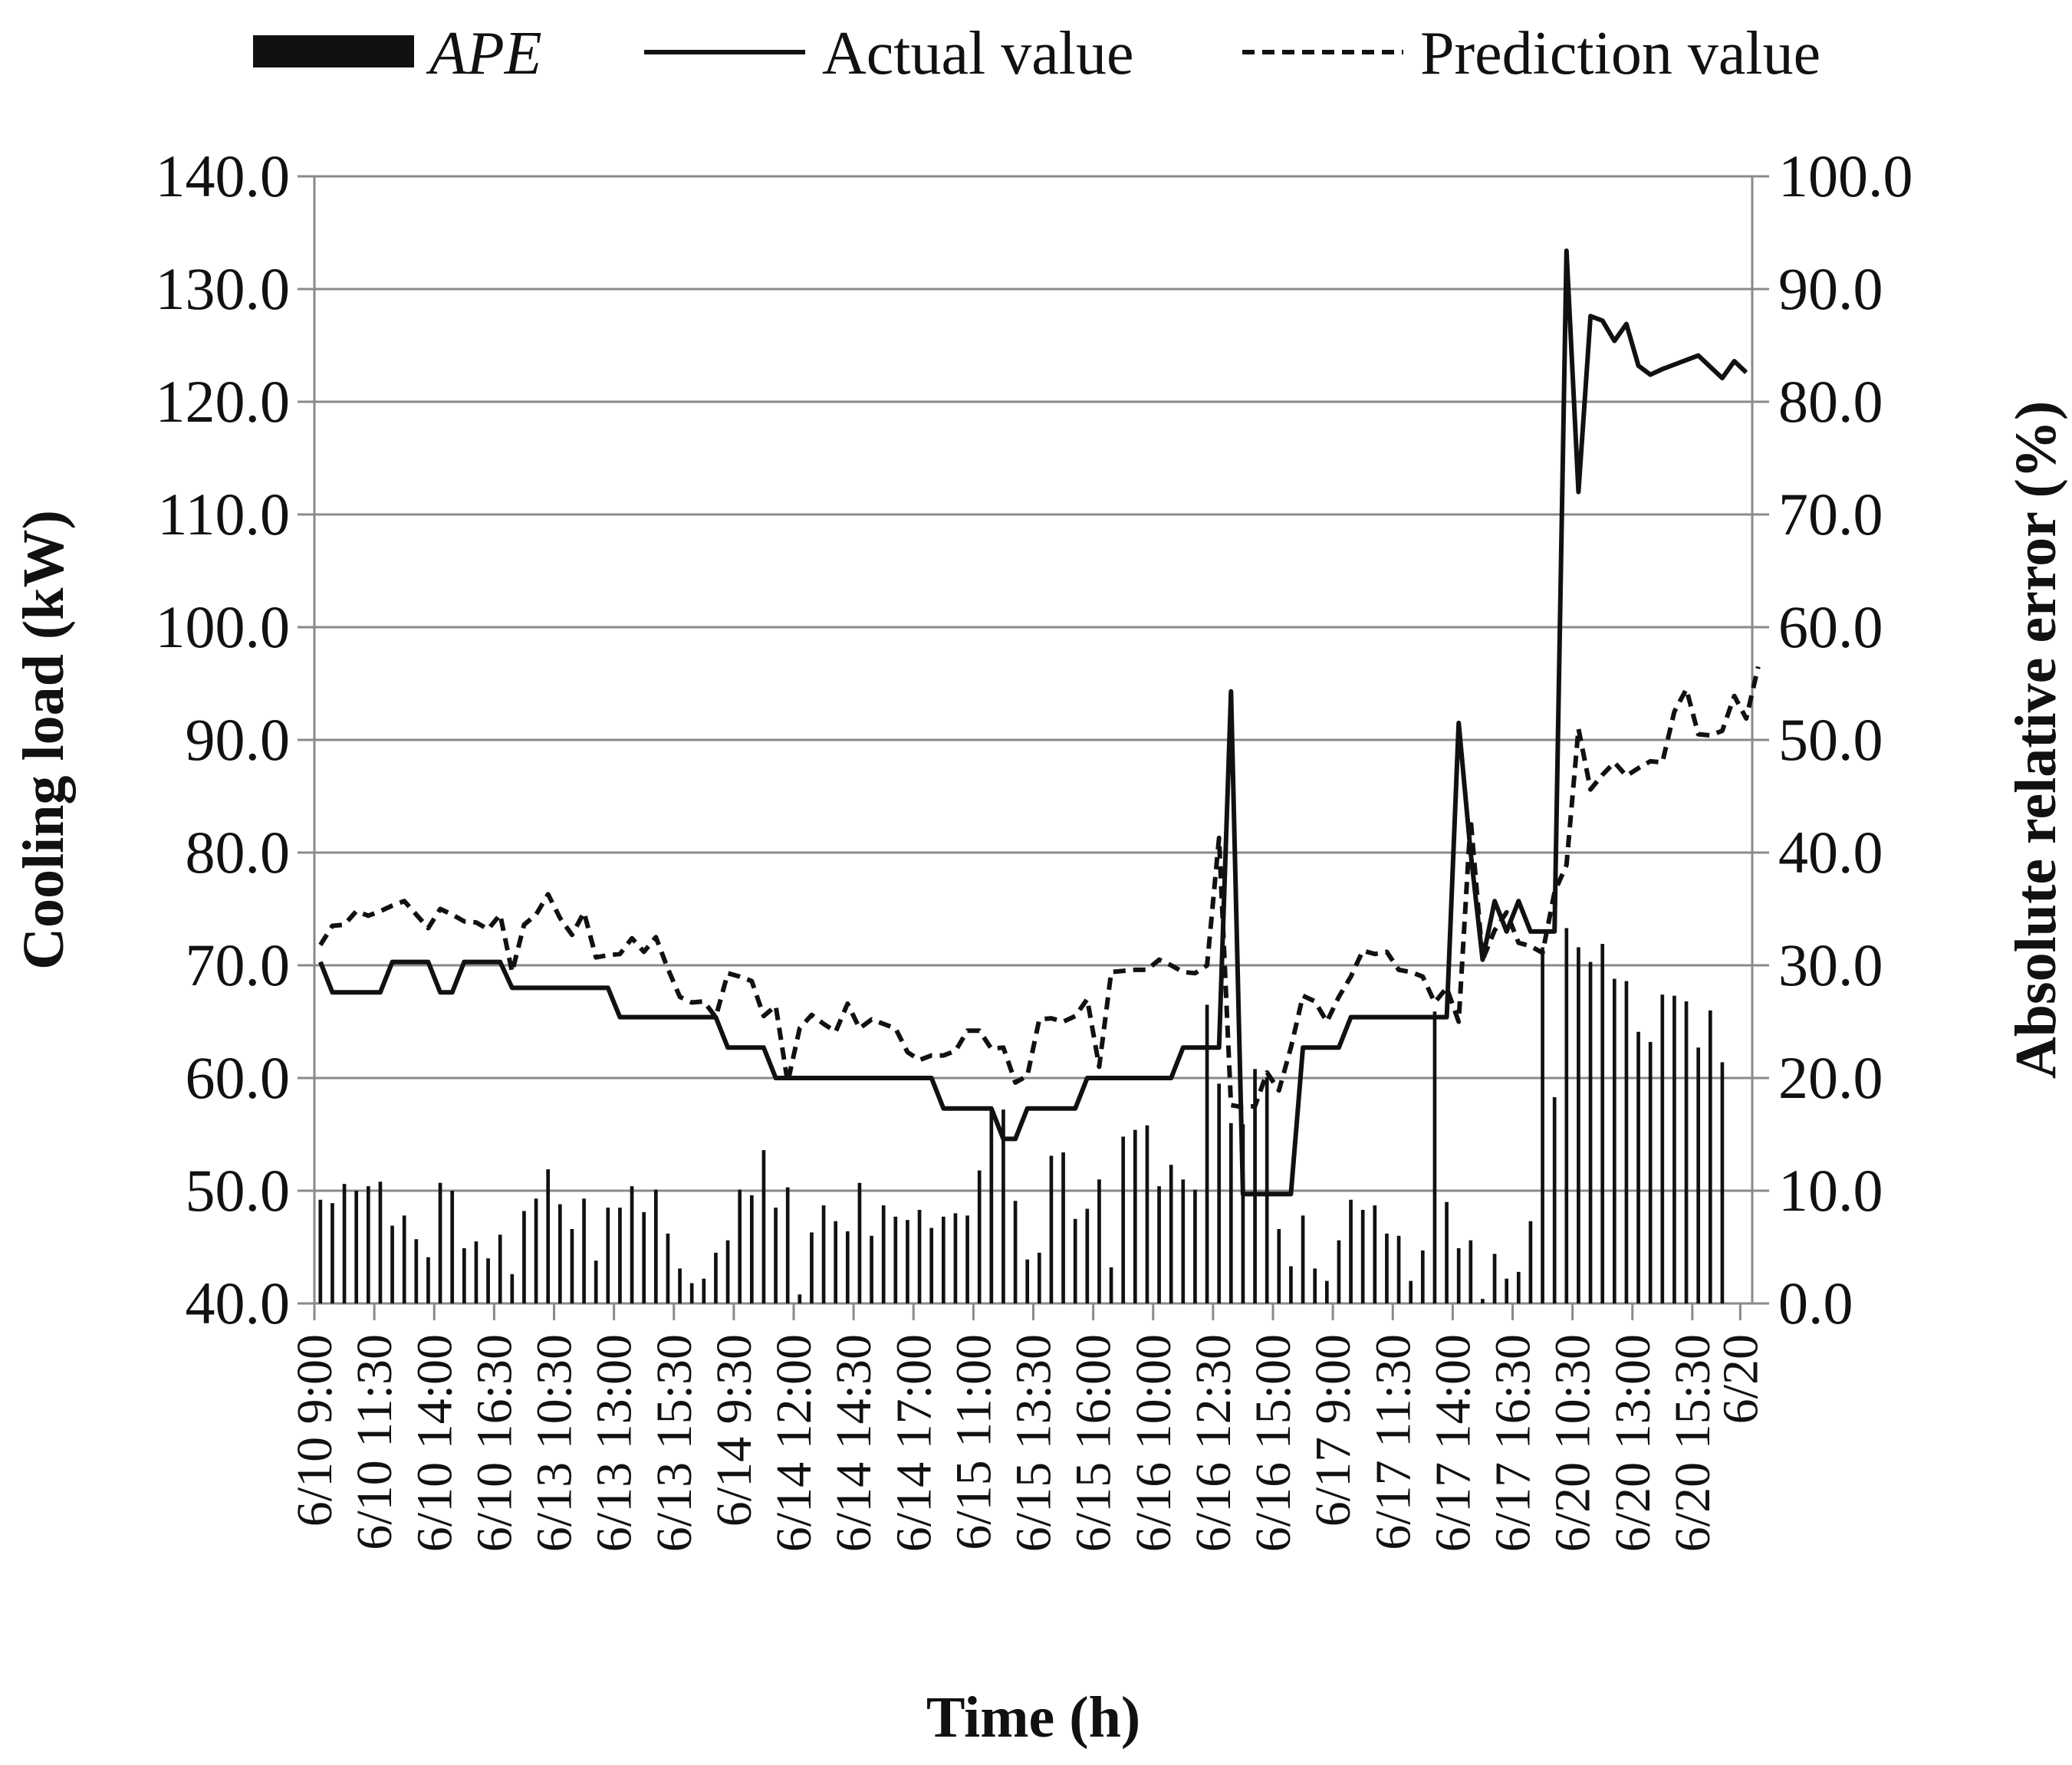 The width and height of the screenshot is (2072, 1765). Describe the element at coordinates (1830, 401) in the screenshot. I see `y-tick-label-right: 80.0` at that location.